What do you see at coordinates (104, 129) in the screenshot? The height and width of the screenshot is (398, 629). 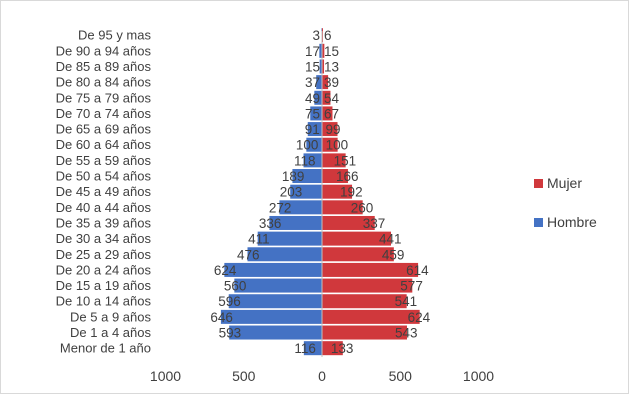 I see `category-label: De 65 a 69 años` at bounding box center [104, 129].